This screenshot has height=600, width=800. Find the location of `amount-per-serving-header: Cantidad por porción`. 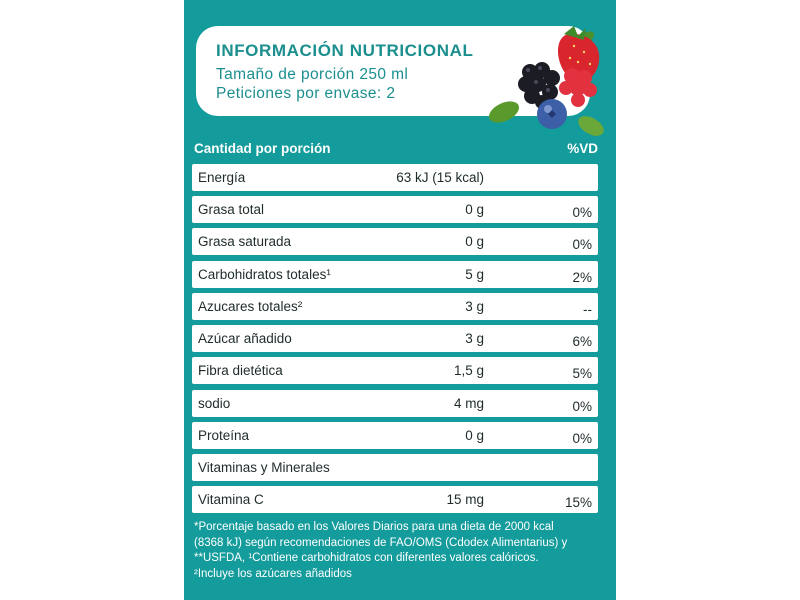

amount-per-serving-header: Cantidad por porción is located at coordinates (262, 148).